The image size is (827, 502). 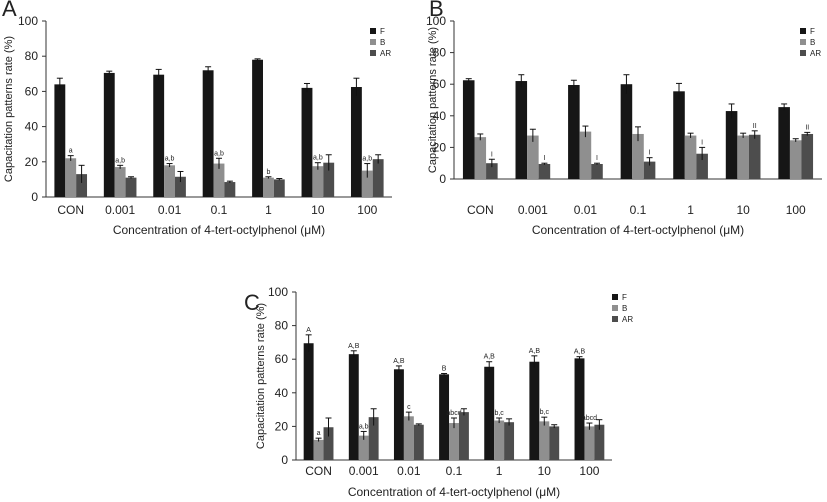 What do you see at coordinates (453, 413) in the screenshot?
I see `significance-label: abcd` at bounding box center [453, 413].